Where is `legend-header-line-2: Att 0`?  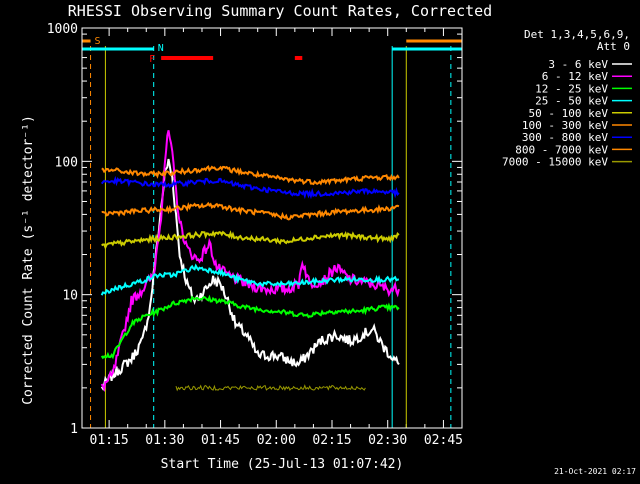 legend-header-line-2: Att 0 is located at coordinates (613, 46).